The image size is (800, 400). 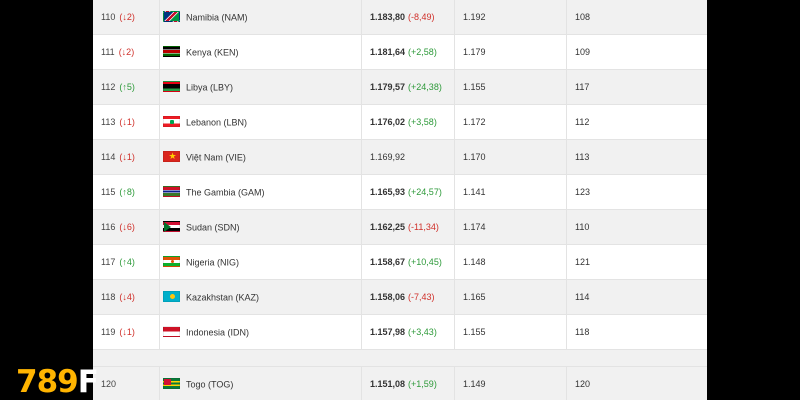 What do you see at coordinates (510, 383) in the screenshot?
I see `previous-points-cell: 1.149` at bounding box center [510, 383].